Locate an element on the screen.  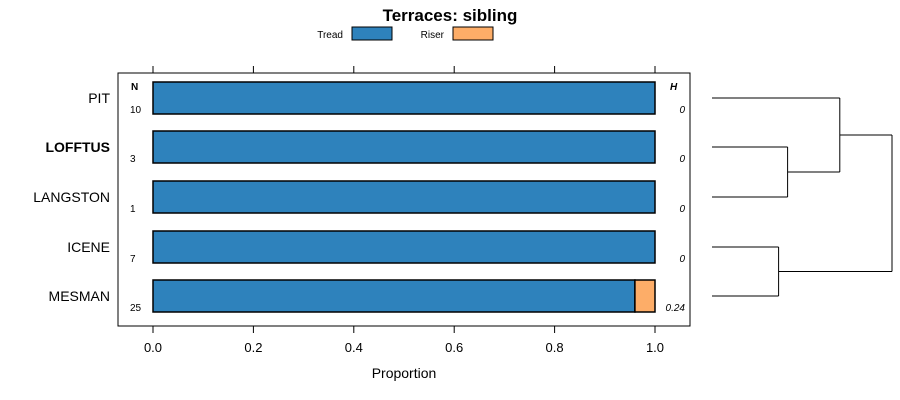
chart-title: Terraces: sibling is located at coordinates (450, 15).